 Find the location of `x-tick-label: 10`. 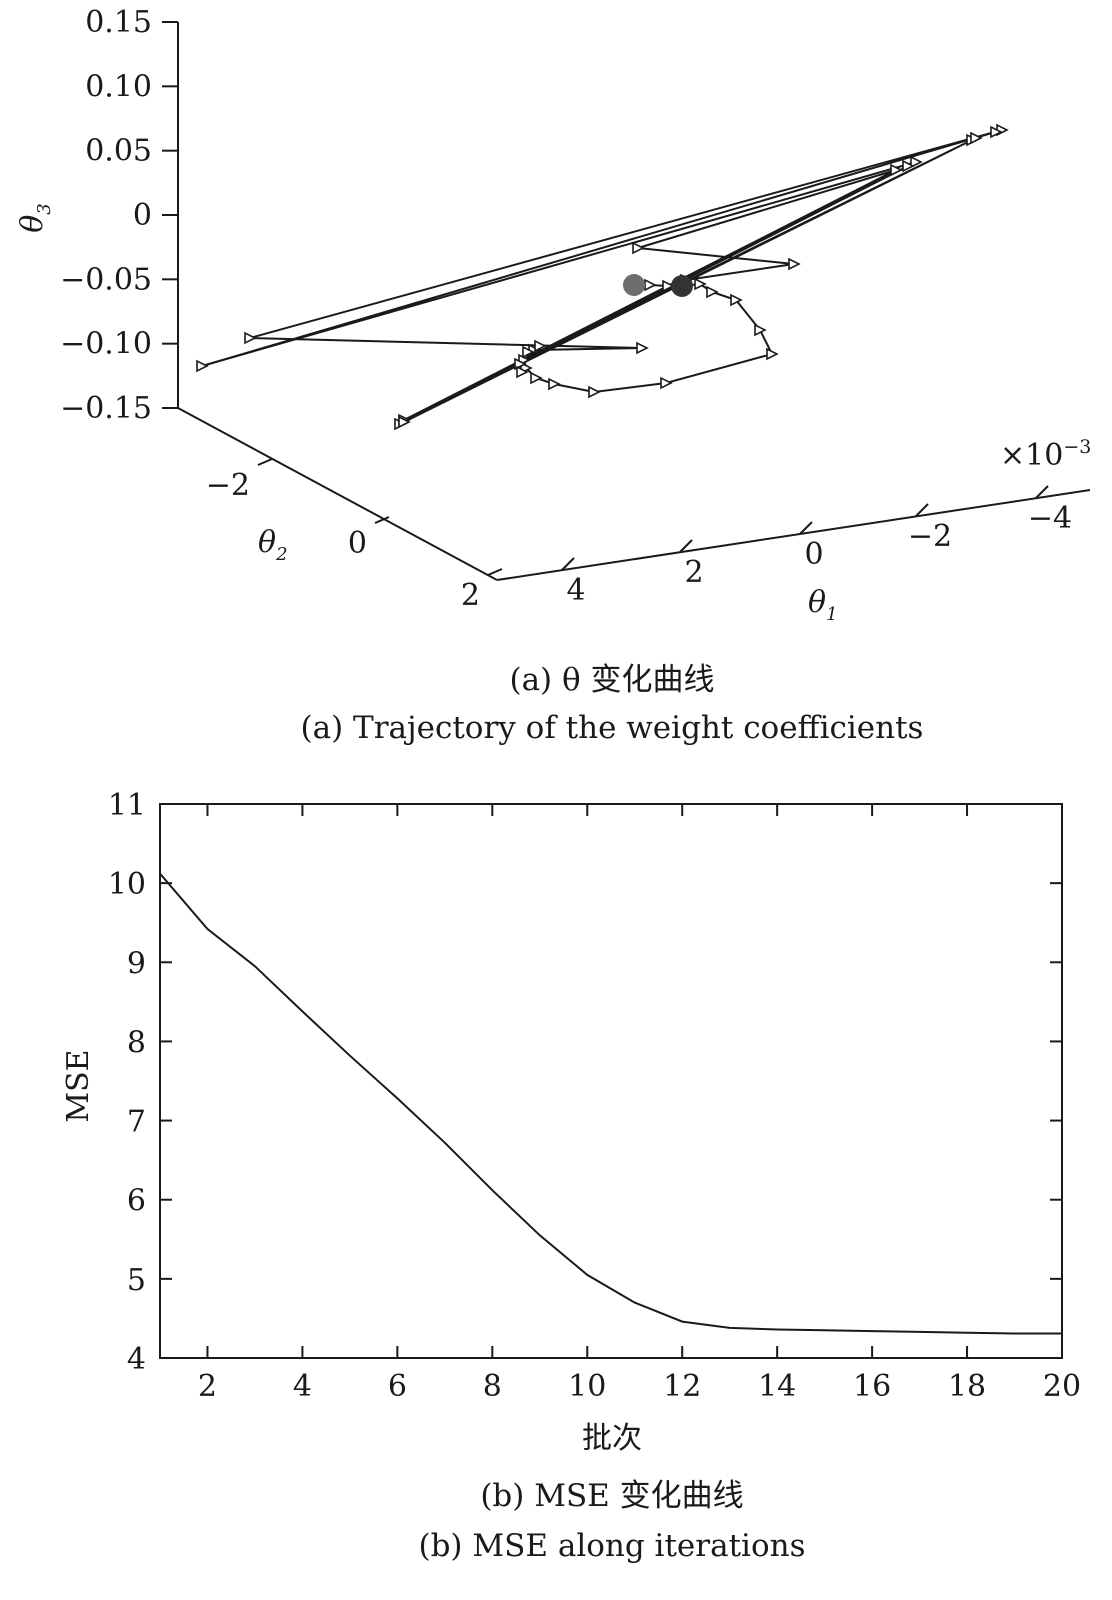

x-tick-label: 10 is located at coordinates (587, 1386).